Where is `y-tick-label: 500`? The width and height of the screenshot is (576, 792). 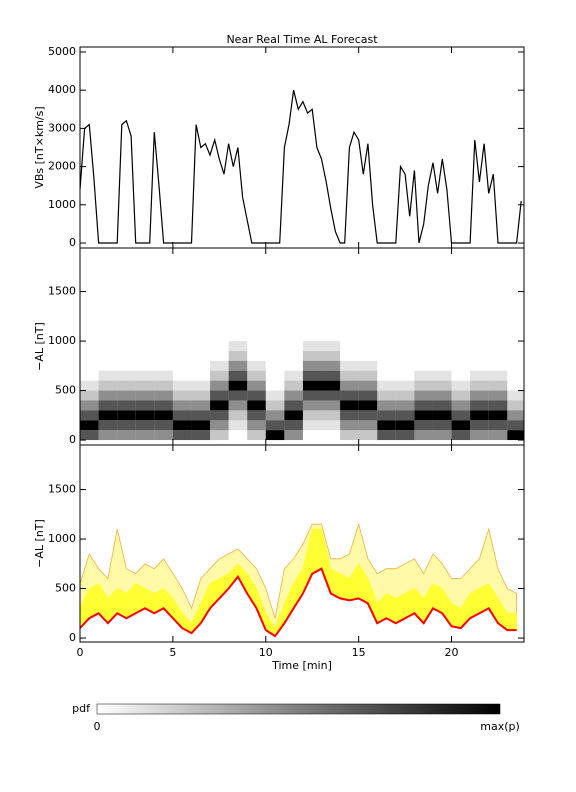 y-tick-label: 500 is located at coordinates (65, 588).